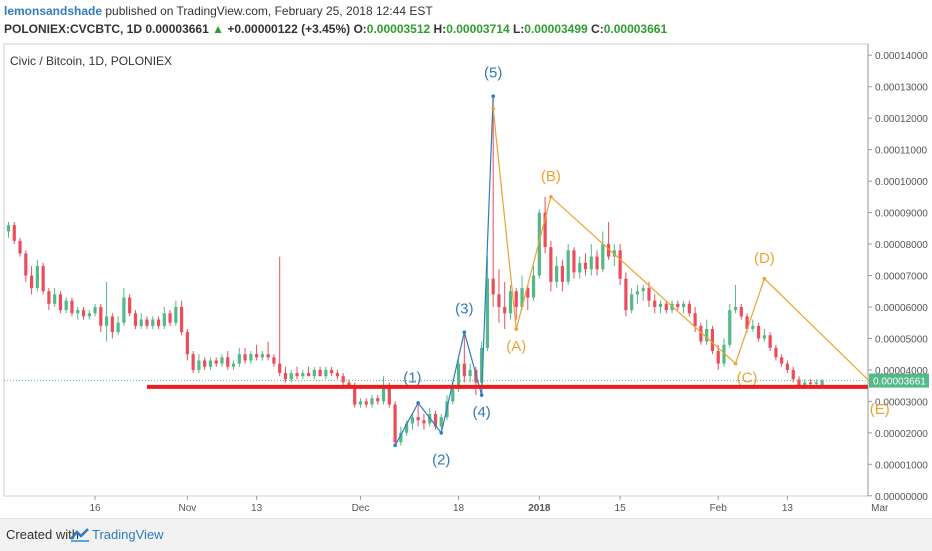 The height and width of the screenshot is (551, 932). Describe the element at coordinates (901, 308) in the screenshot. I see `y-tick-label: 0.00006000` at that location.